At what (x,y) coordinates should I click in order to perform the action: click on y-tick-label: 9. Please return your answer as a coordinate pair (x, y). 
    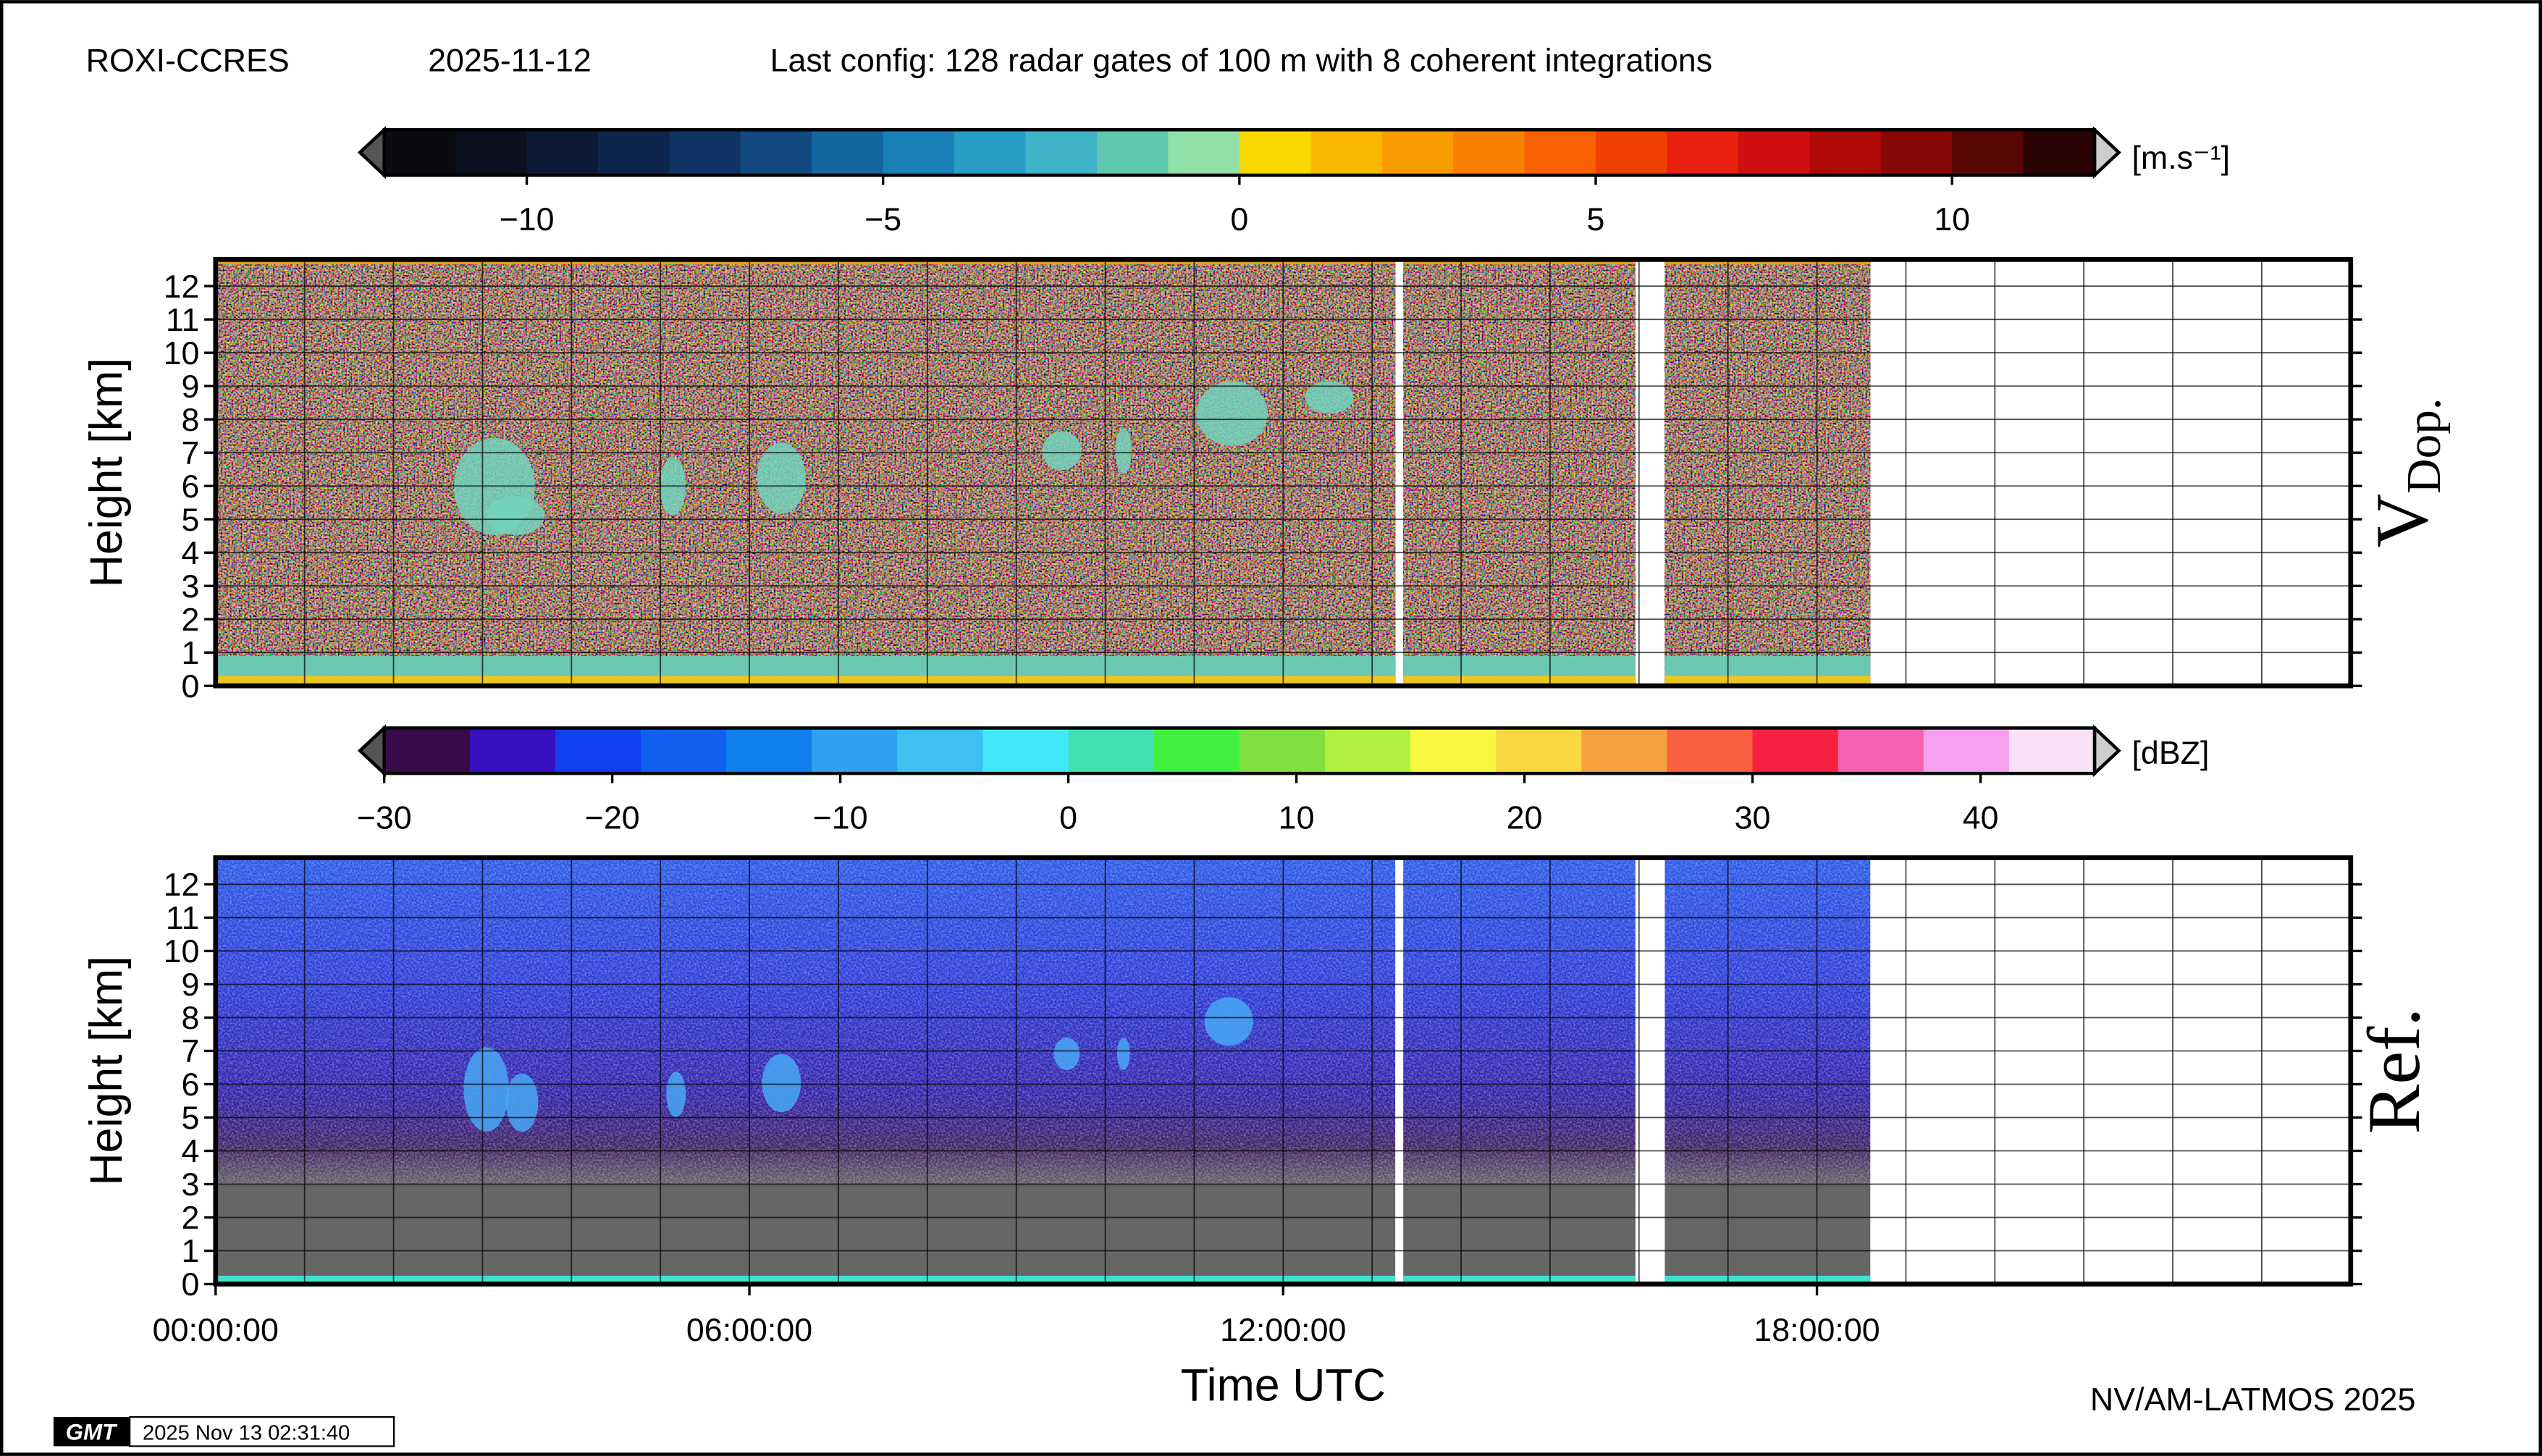
    Looking at the image, I should click on (191, 387).